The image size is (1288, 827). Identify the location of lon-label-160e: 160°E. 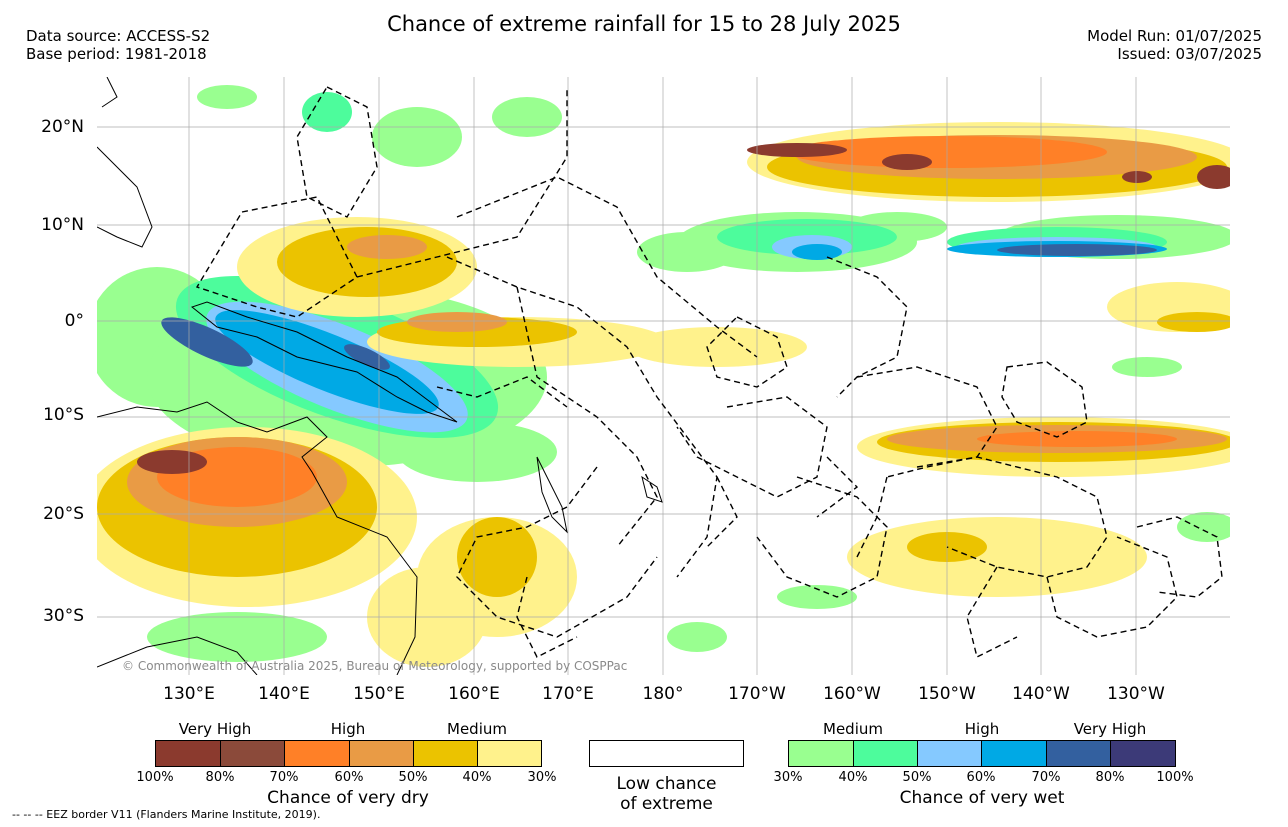
(474, 694).